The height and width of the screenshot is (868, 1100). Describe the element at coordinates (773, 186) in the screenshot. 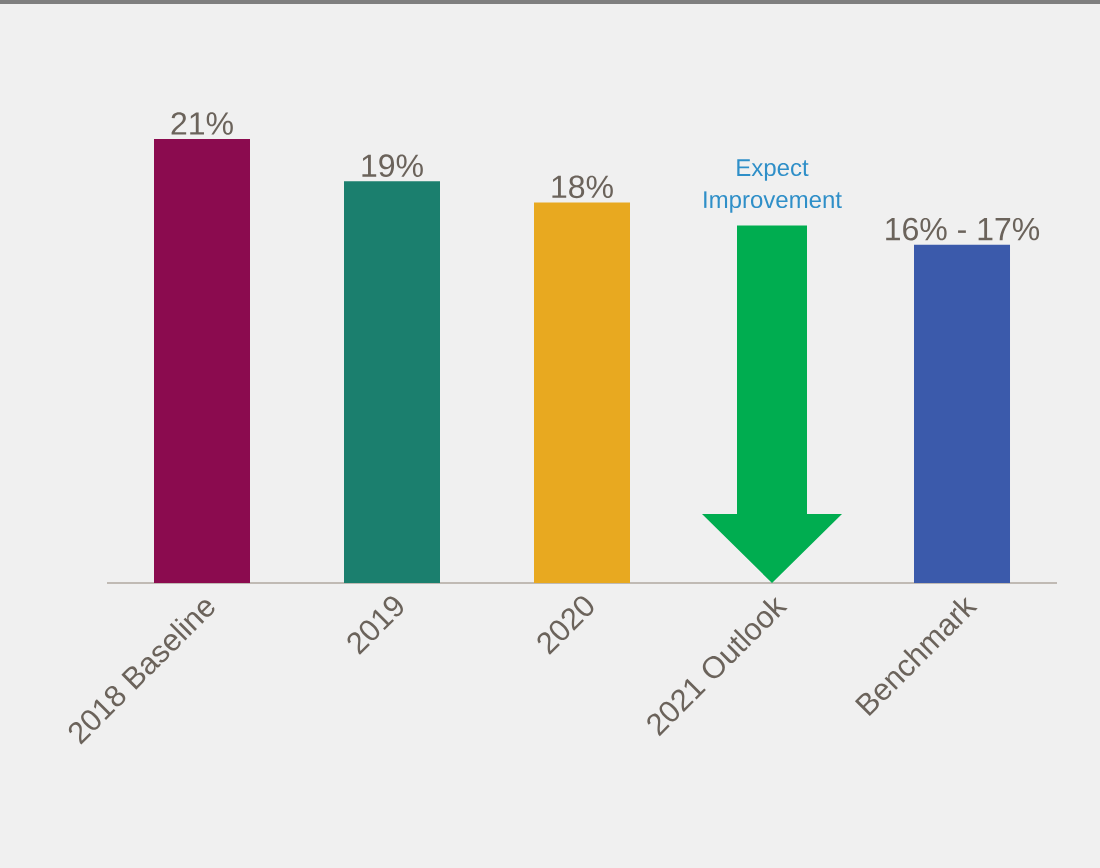

I see `annotation: Expect Improvement` at that location.